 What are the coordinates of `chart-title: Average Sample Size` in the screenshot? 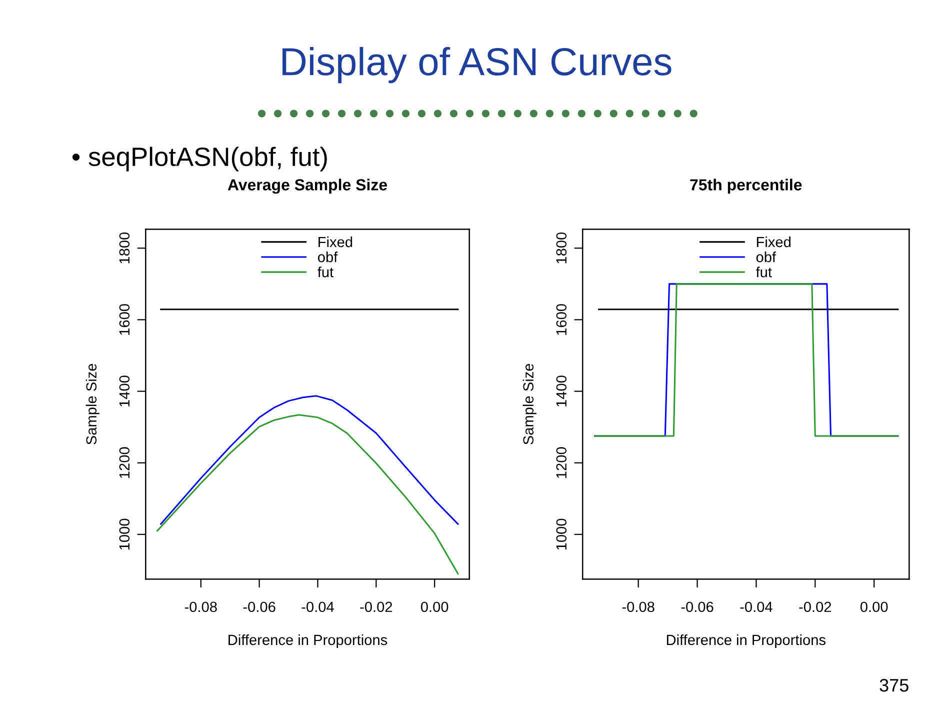 It's located at (307, 186).